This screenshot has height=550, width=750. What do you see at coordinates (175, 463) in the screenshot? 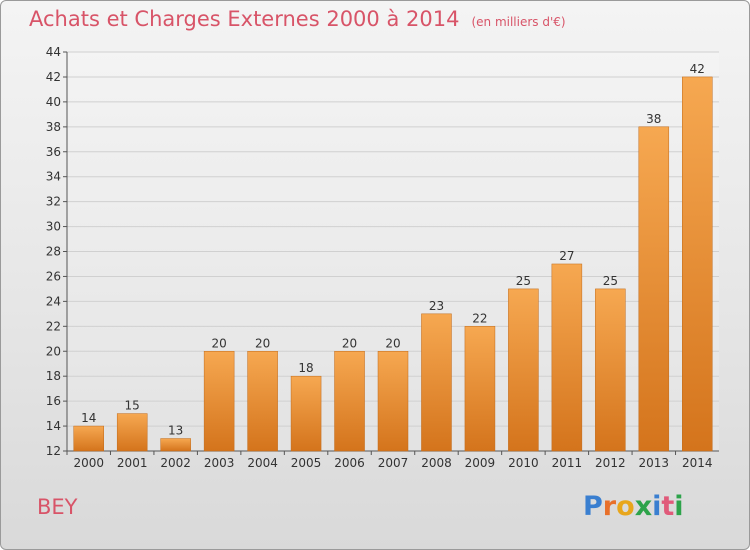
I see `x-tick-label: 2002` at bounding box center [175, 463].